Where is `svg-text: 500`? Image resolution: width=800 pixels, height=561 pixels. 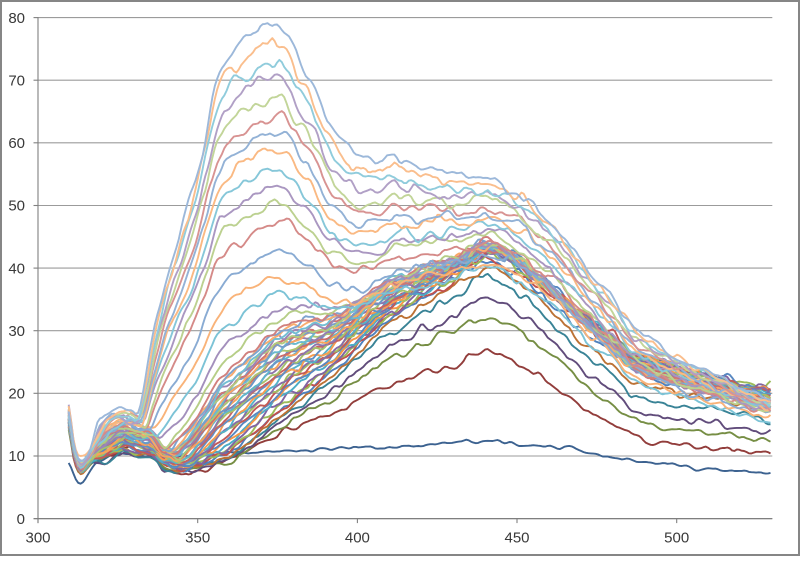
svg-text: 500 is located at coordinates (676, 538).